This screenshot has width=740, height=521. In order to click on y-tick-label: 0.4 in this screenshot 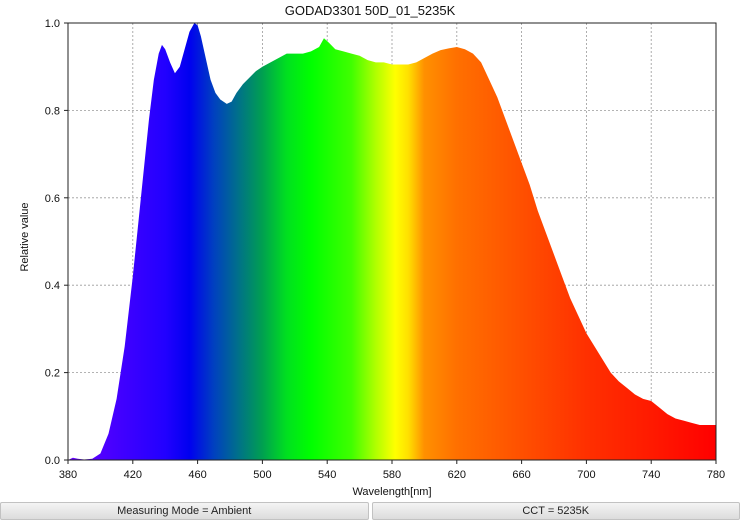, I will do `click(52, 286)`.